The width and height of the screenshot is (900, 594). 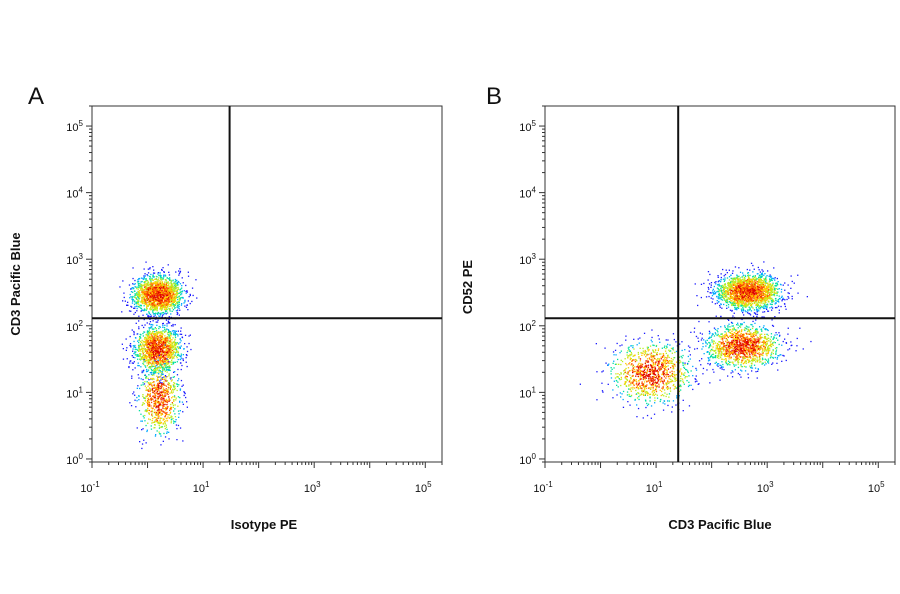 What do you see at coordinates (74, 392) in the screenshot?
I see `y-tick-label: 10¹` at bounding box center [74, 392].